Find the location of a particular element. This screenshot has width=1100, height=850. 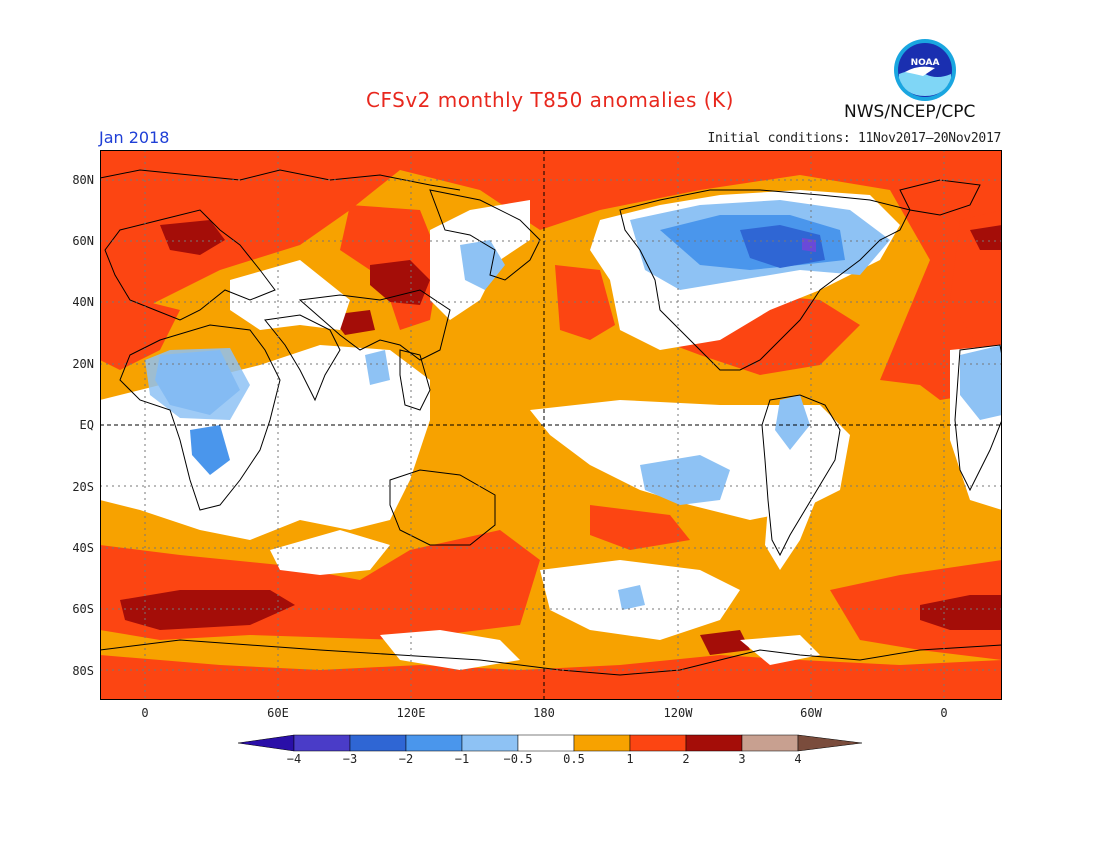

warm-region-nw-africa is located at coordinates (140, 335).